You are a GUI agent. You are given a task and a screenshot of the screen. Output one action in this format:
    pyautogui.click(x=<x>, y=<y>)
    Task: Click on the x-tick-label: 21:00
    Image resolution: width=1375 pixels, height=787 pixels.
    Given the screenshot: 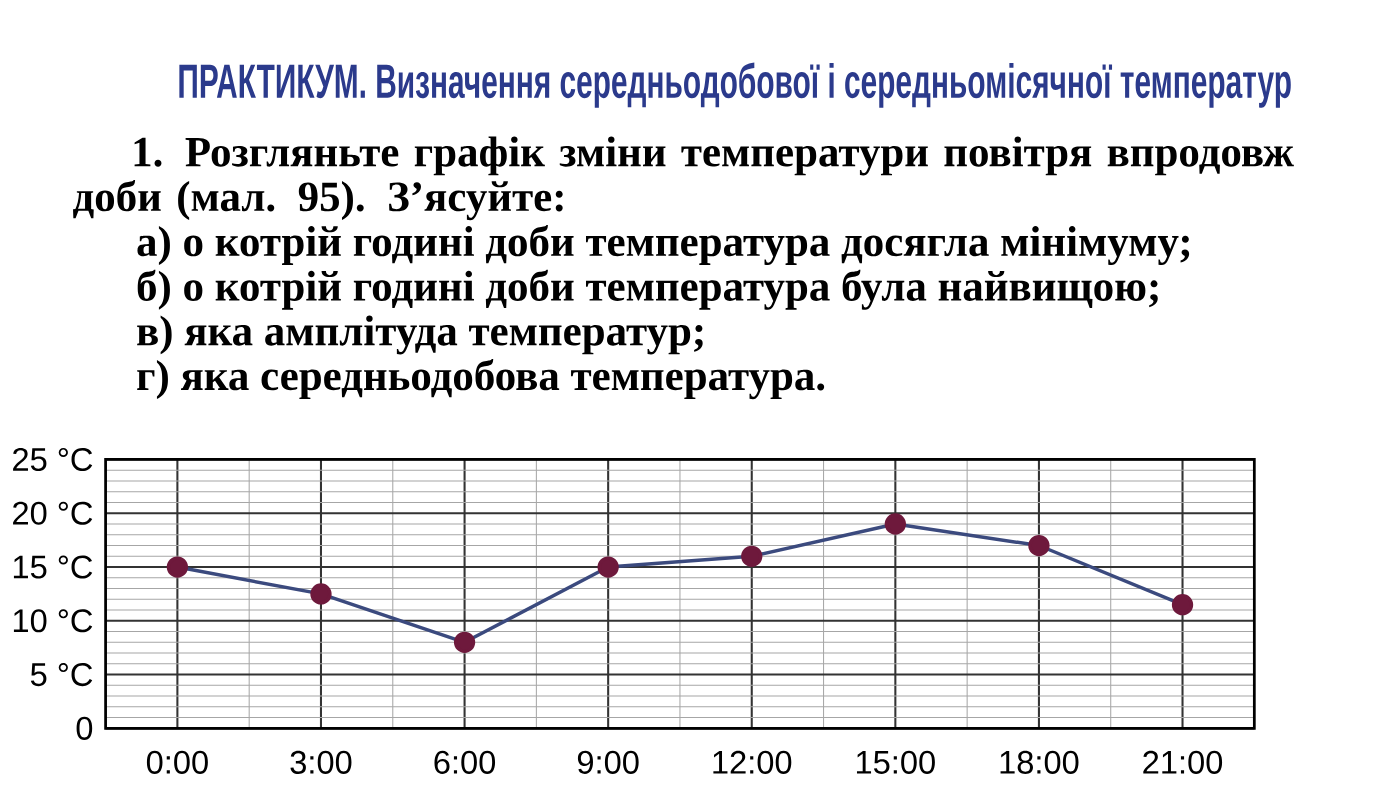 What is the action you would take?
    pyautogui.click(x=1183, y=762)
    